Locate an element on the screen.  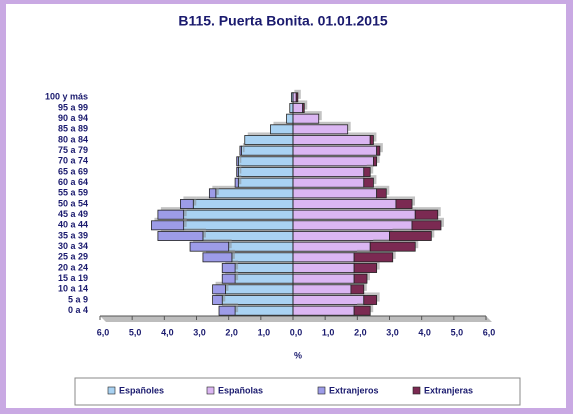
y-tick-label: 0 a 4 is located at coordinates (78, 310).